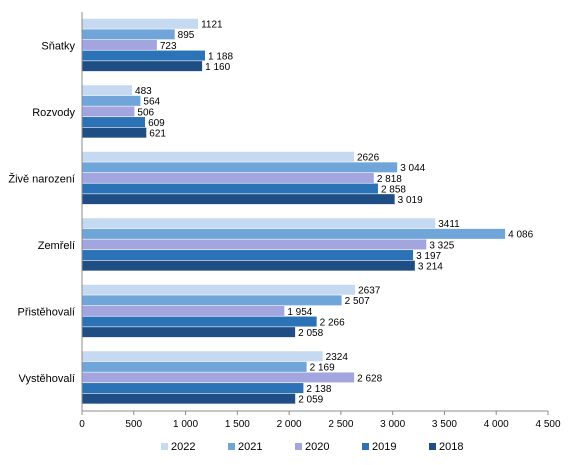  I want to click on legend-swatch-2020, so click(298, 446).